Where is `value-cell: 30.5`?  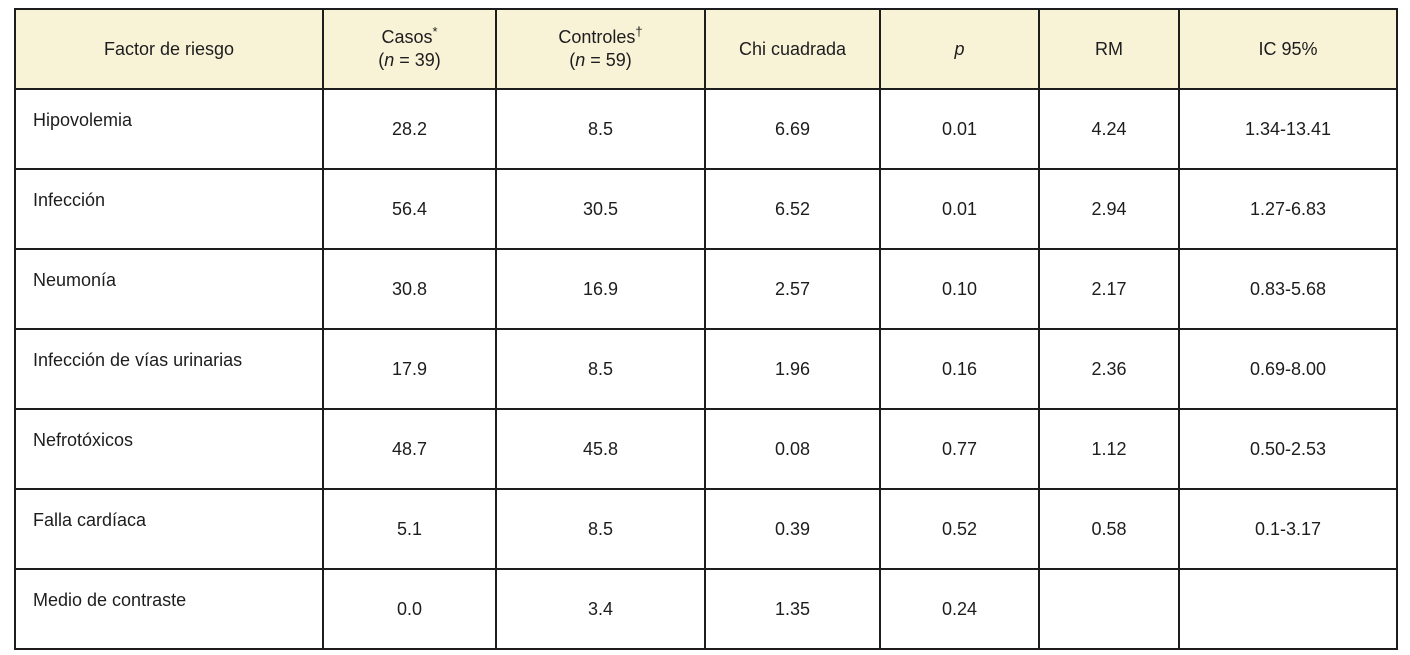
value-cell: 30.5 is located at coordinates (600, 209).